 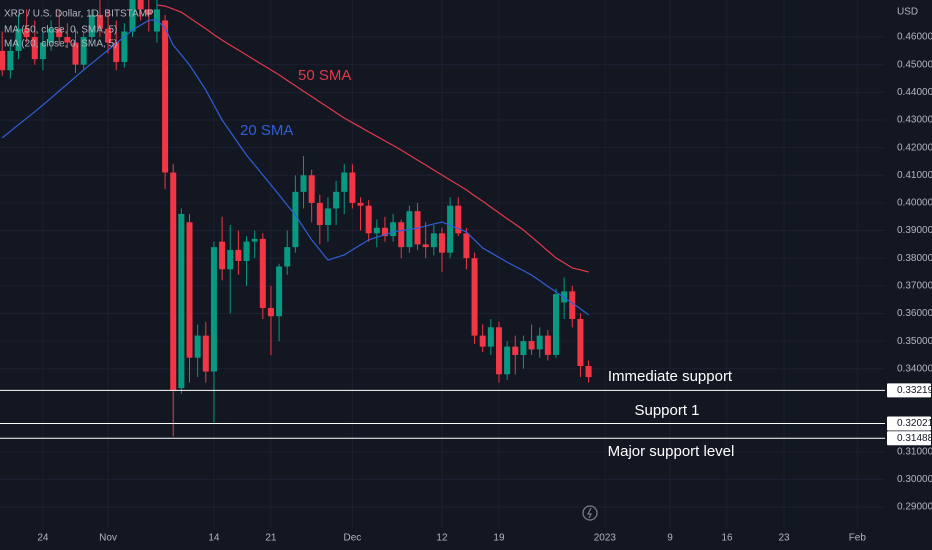 I want to click on x-tick-label: 14, so click(x=214, y=538).